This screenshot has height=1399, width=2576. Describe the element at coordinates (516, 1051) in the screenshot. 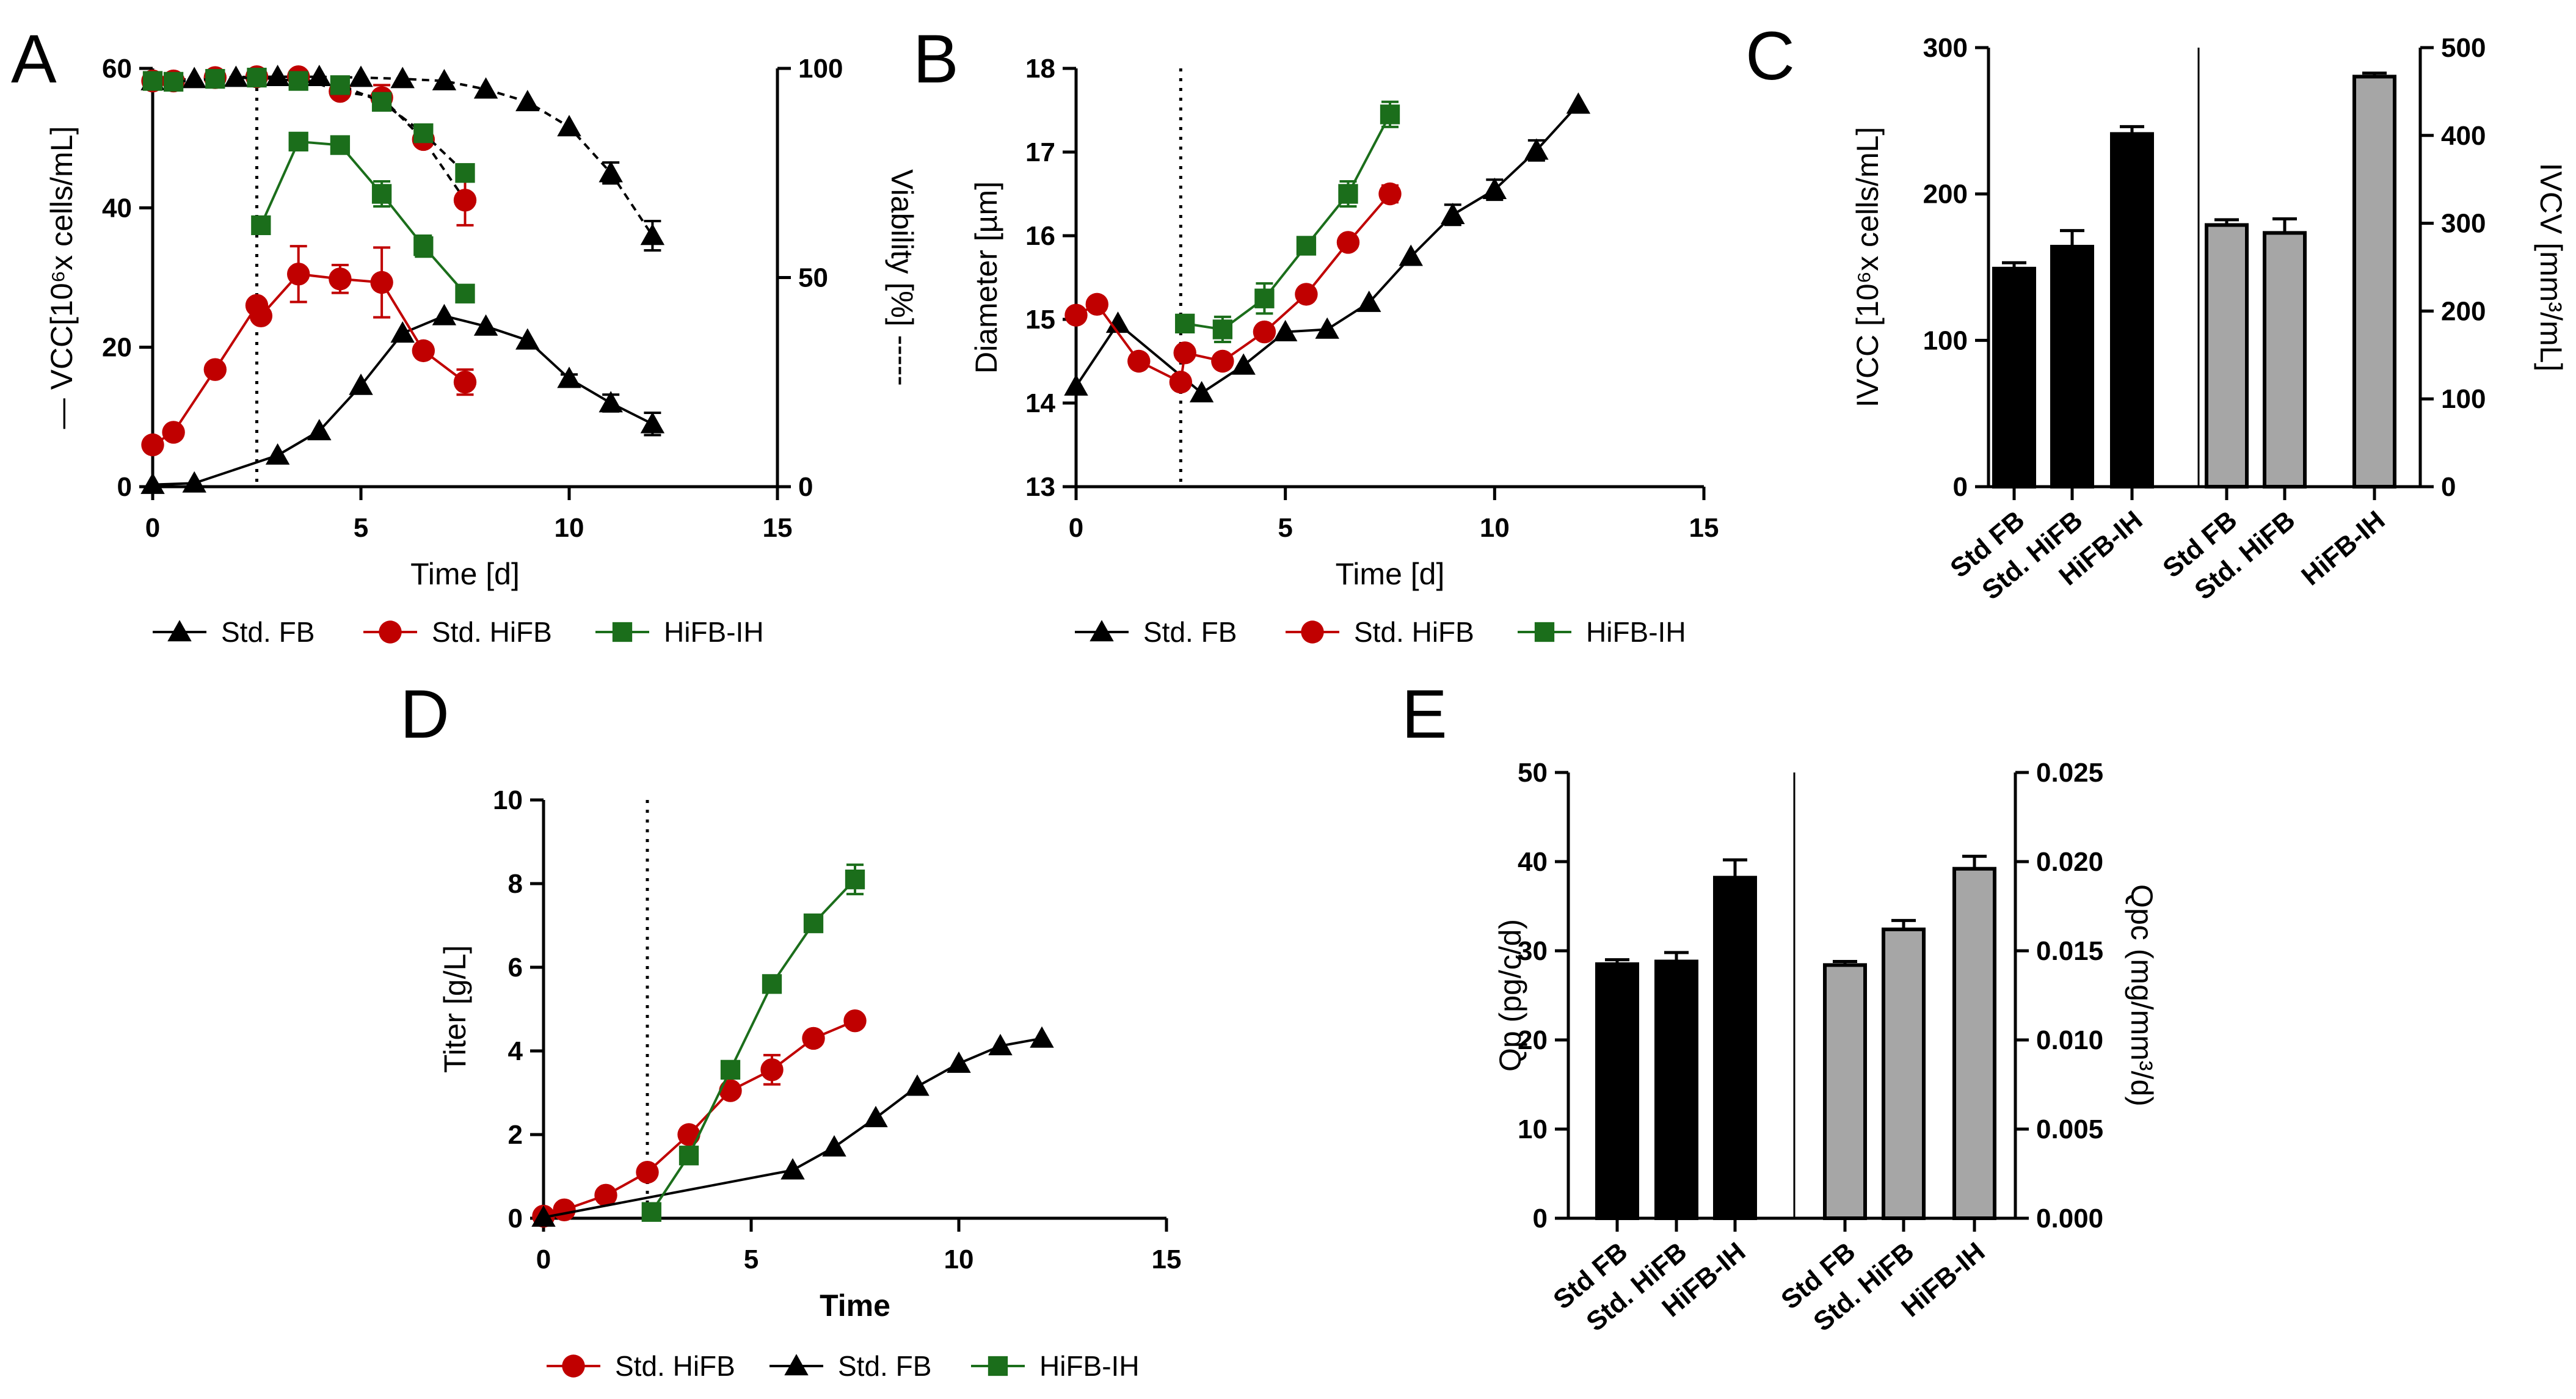

I see `y-tick-label: 4` at that location.